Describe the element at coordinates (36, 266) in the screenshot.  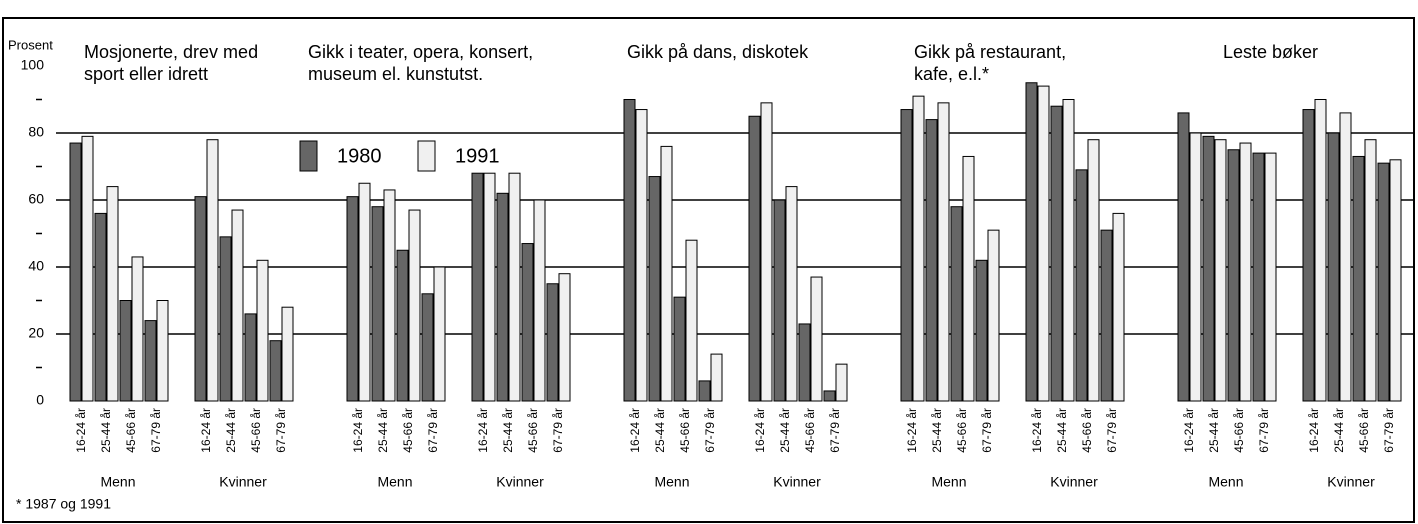
I see `y-tick-label: 40` at that location.